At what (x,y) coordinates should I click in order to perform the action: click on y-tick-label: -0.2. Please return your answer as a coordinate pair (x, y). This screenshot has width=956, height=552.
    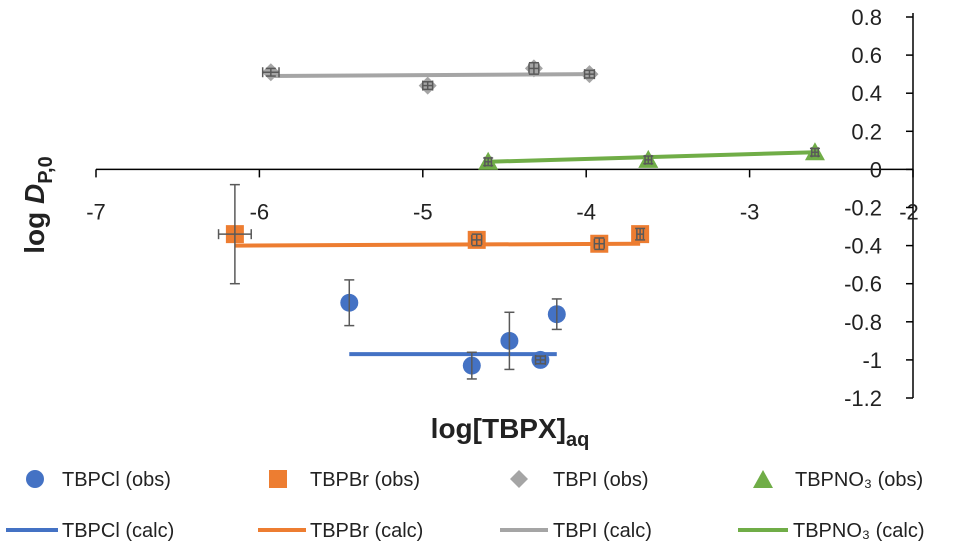
    Looking at the image, I should click on (863, 208).